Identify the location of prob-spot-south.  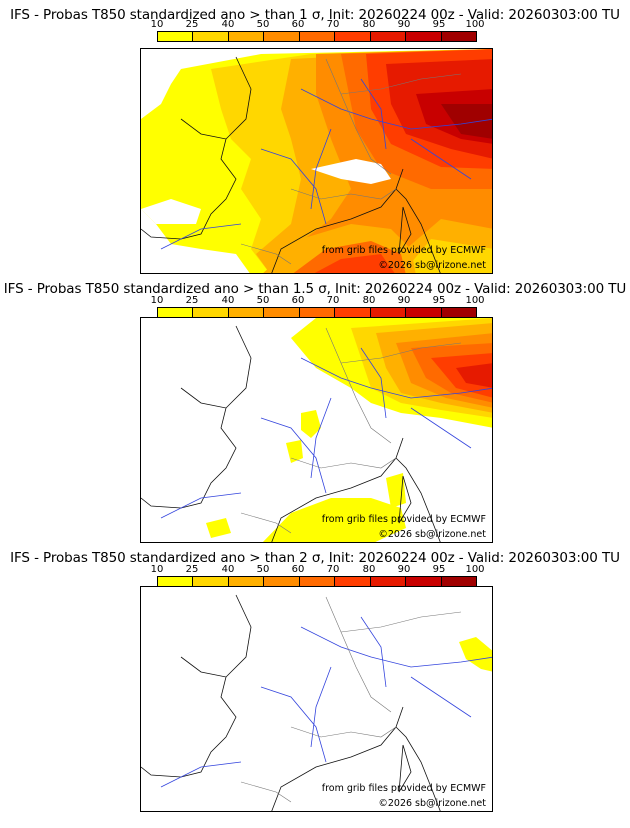
(294, 451).